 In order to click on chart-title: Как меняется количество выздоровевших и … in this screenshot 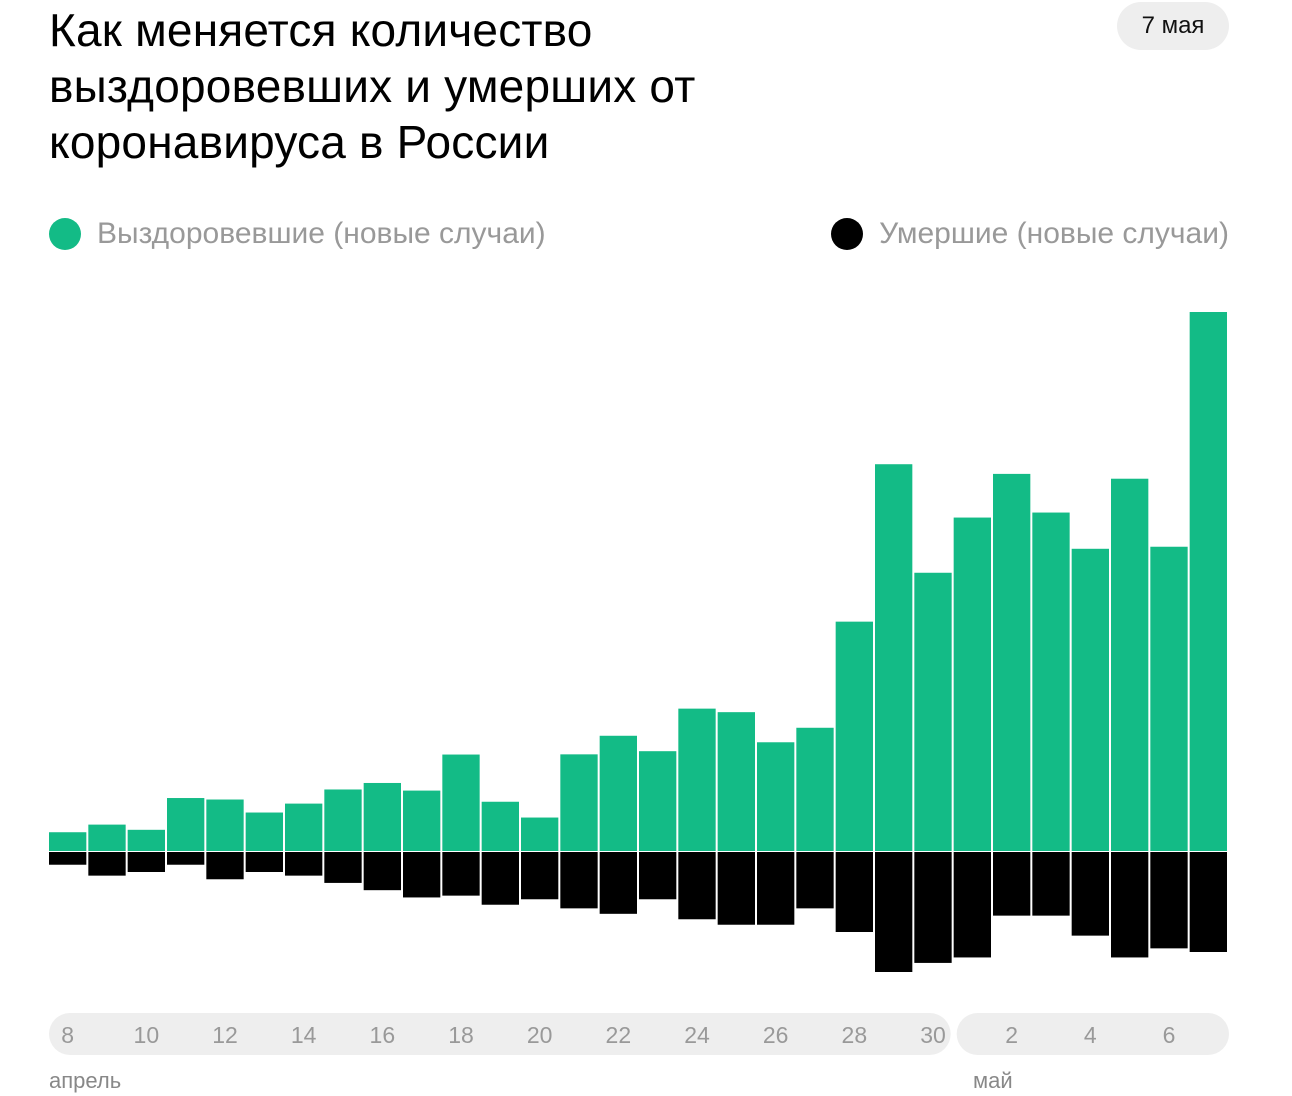, I will do `click(372, 86)`.